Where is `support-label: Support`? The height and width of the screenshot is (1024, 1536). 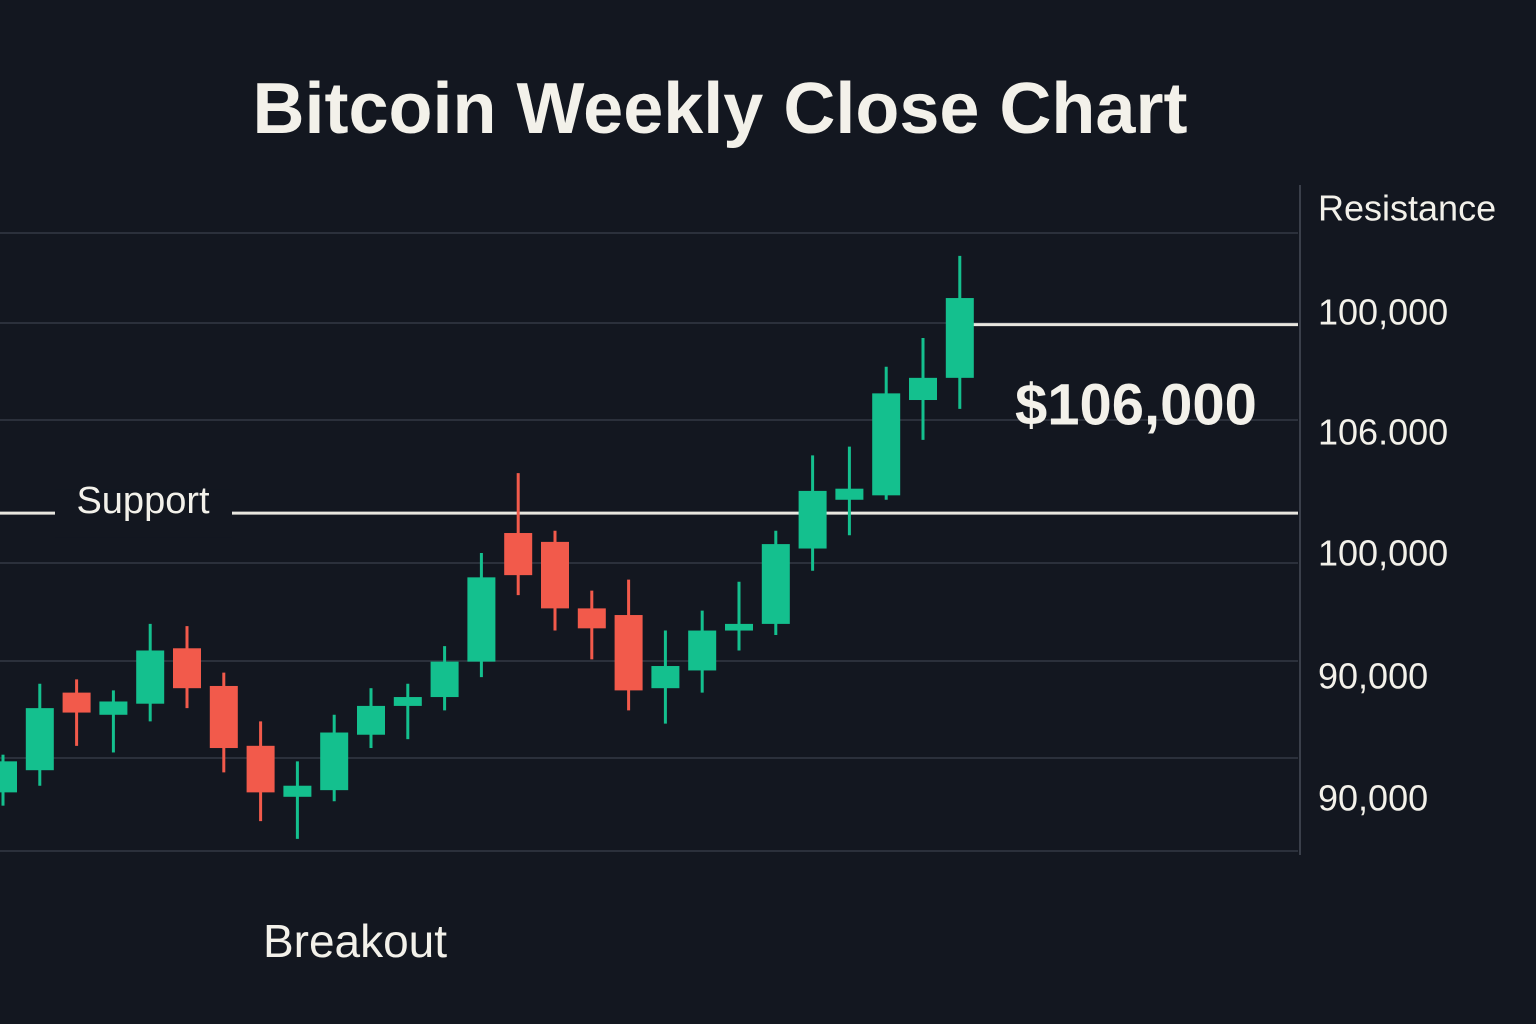 support-label: Support is located at coordinates (143, 501).